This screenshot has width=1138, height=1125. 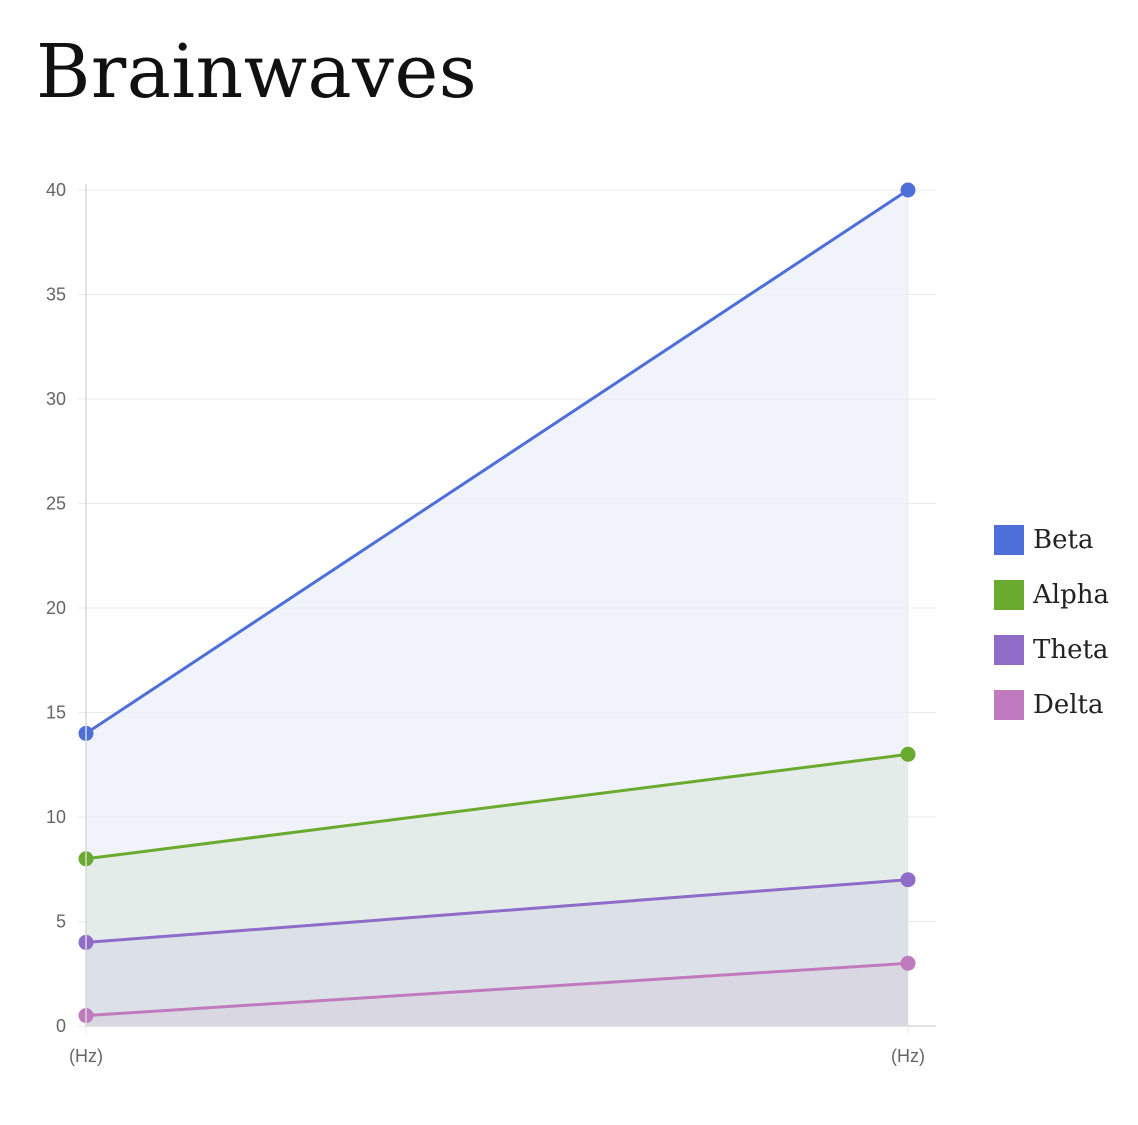 I want to click on chart-legend: Beta Alpha Theta Delta, so click(x=1051, y=622).